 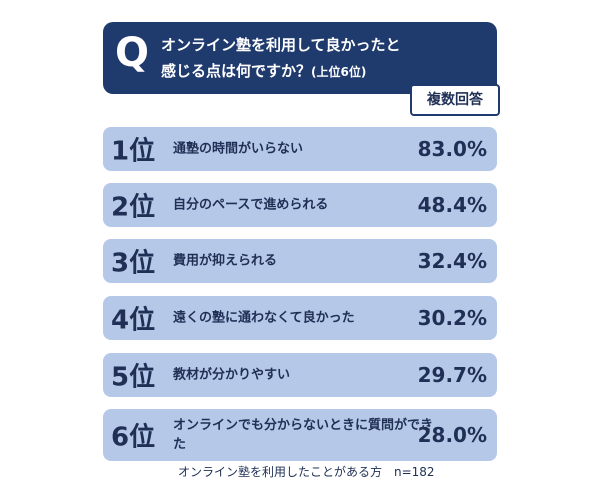 I want to click on rank: 5位, so click(x=133, y=377).